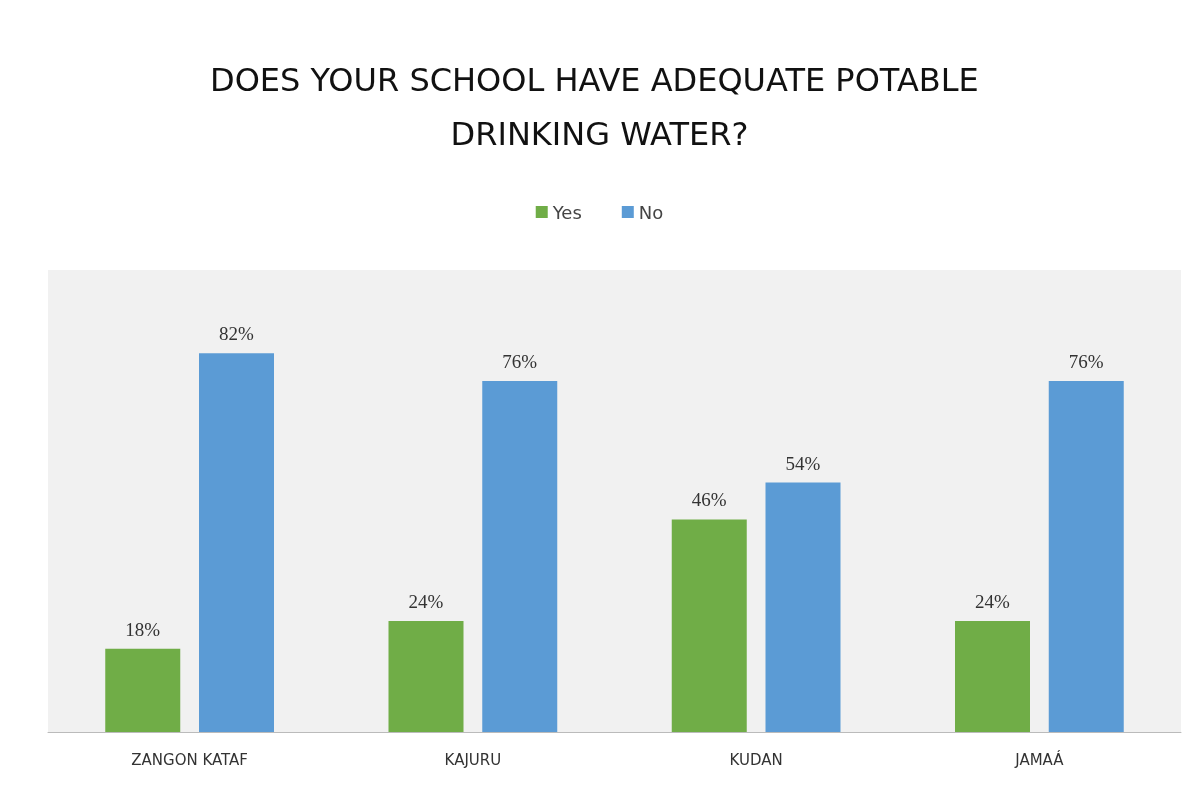 This screenshot has width=1199, height=787. What do you see at coordinates (1039, 759) in the screenshot?
I see `x-tick-label: JAMAÁ` at bounding box center [1039, 759].